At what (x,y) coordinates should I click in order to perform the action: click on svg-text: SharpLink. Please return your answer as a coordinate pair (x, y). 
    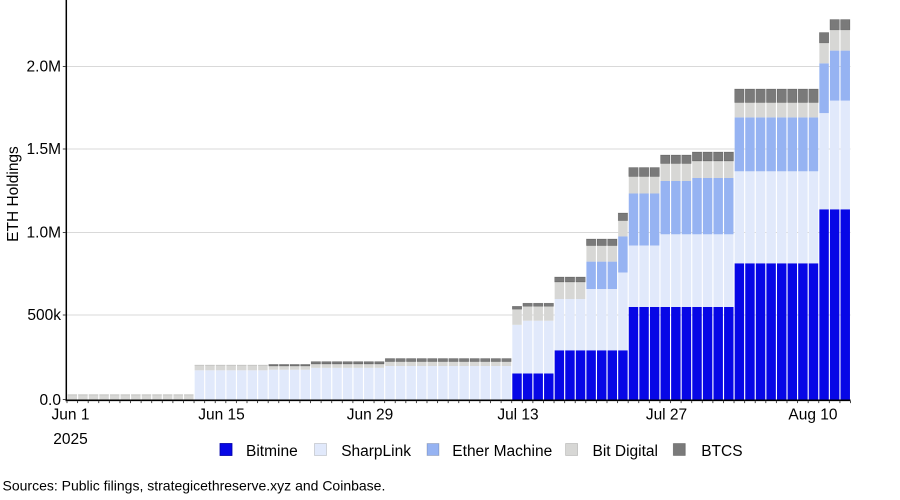
    Looking at the image, I should click on (376, 451).